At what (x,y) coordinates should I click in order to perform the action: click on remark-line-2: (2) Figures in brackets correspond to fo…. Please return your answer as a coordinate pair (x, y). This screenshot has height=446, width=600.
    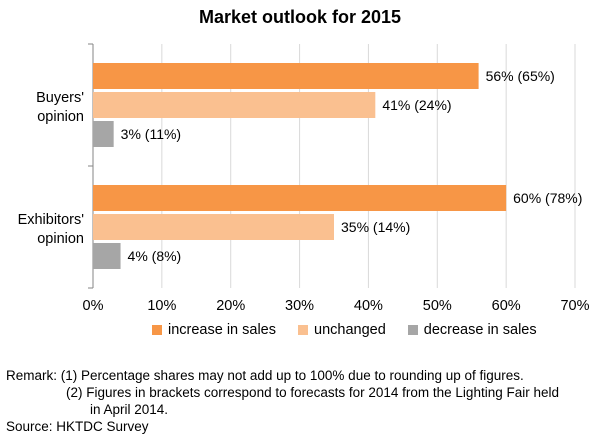
    Looking at the image, I should click on (312, 392).